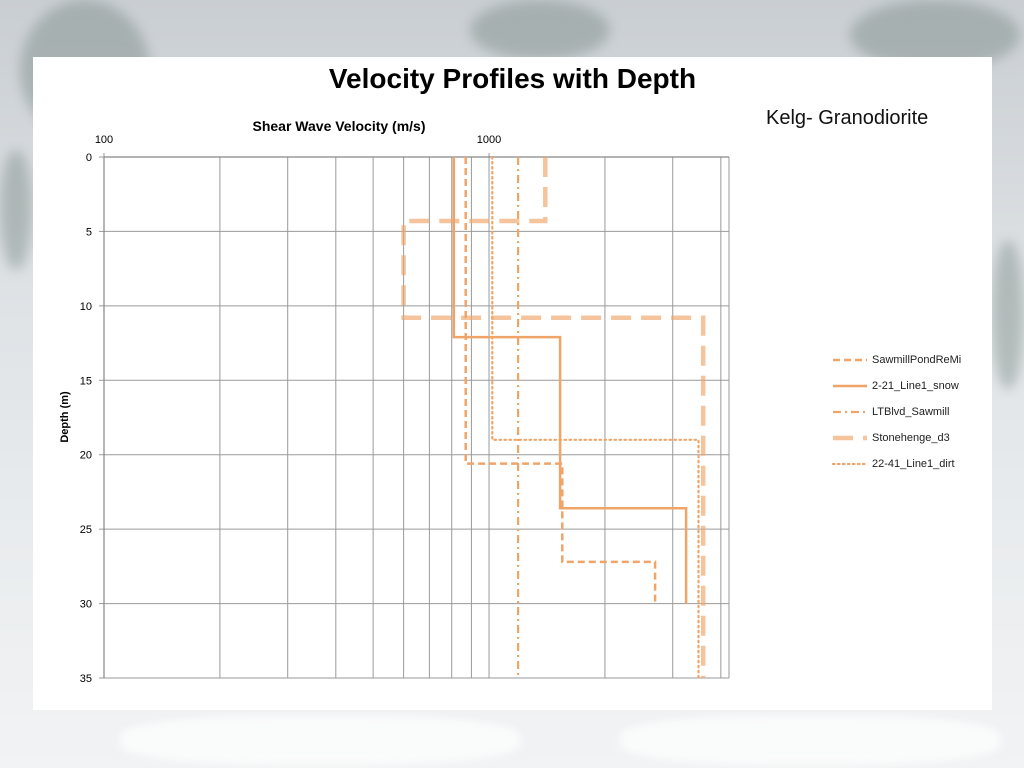  I want to click on y-tick-label: 20, so click(86, 456).